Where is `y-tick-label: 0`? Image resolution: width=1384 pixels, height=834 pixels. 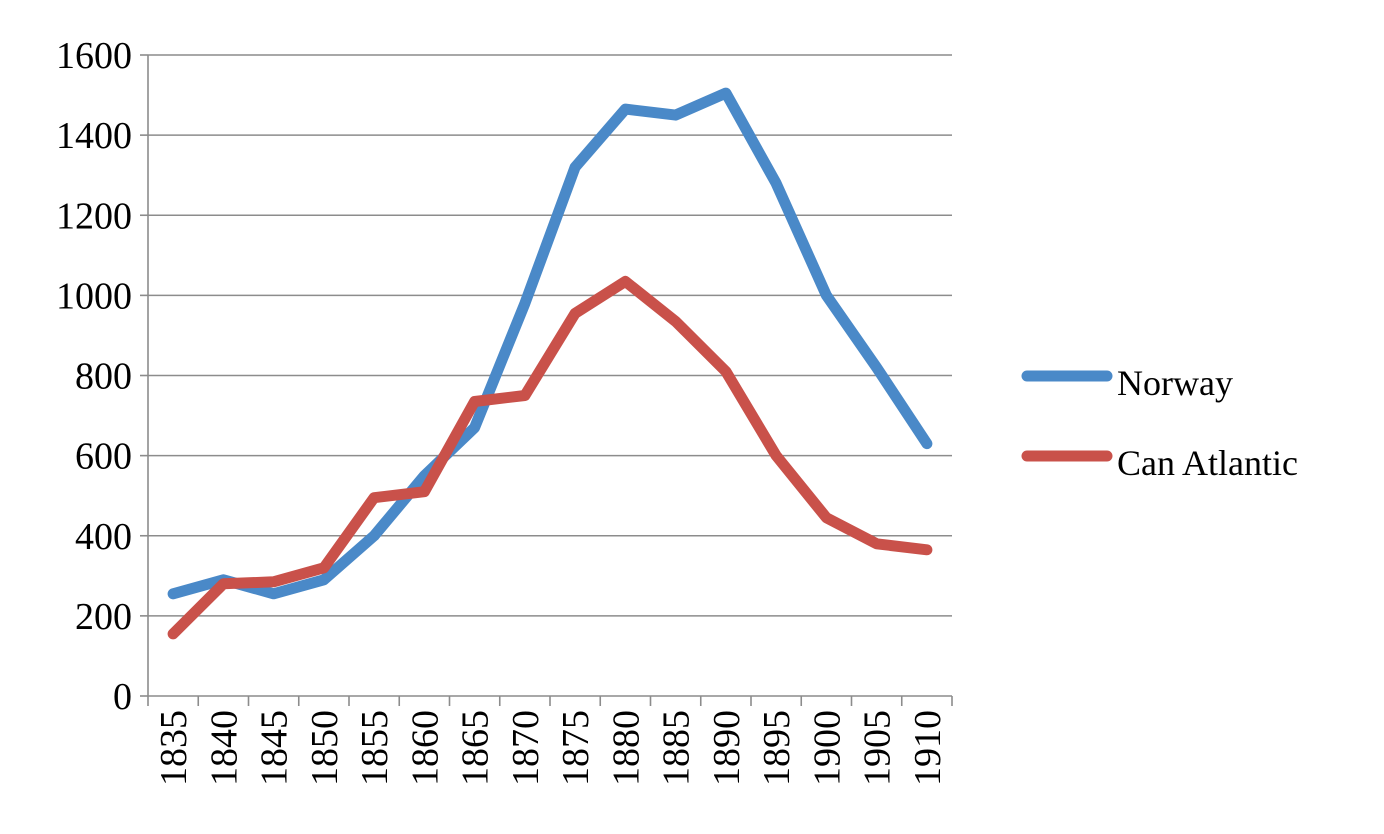
y-tick-label: 0 is located at coordinates (122, 697).